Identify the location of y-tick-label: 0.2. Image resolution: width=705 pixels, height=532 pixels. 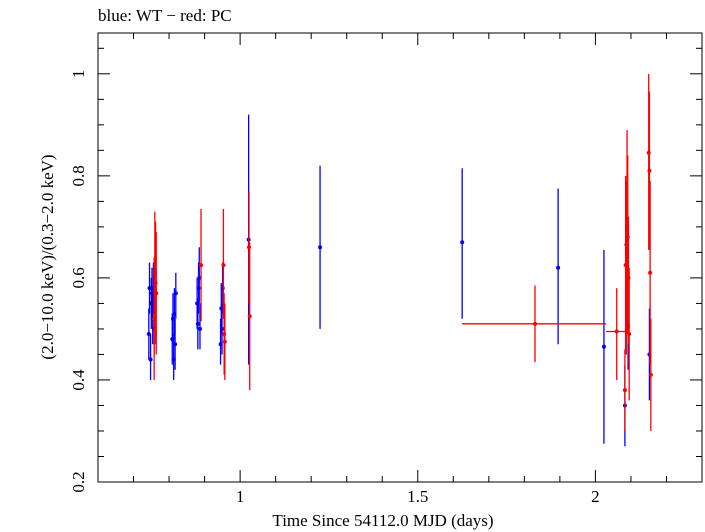
(78, 481).